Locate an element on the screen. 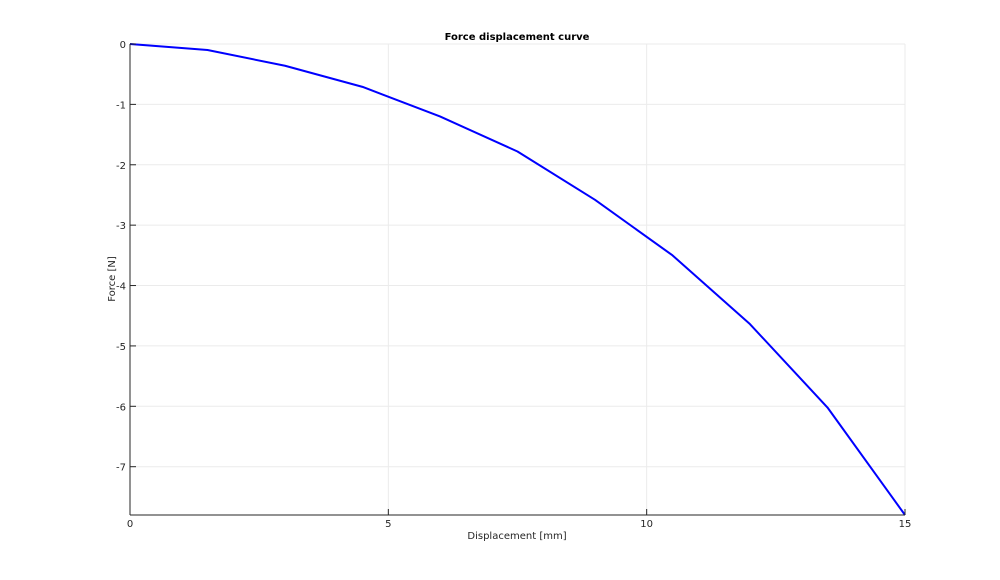 Image resolution: width=1000 pixels, height=580 pixels. y-tick-label: -5 is located at coordinates (121, 347).